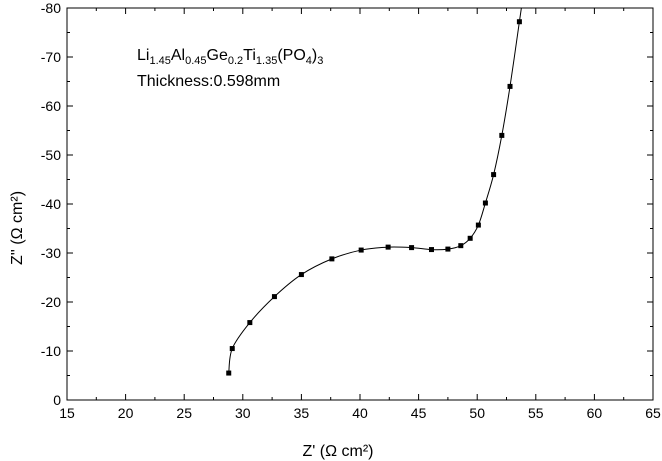 The width and height of the screenshot is (662, 461). I want to click on formula-subscript: 0.2, so click(235, 61).